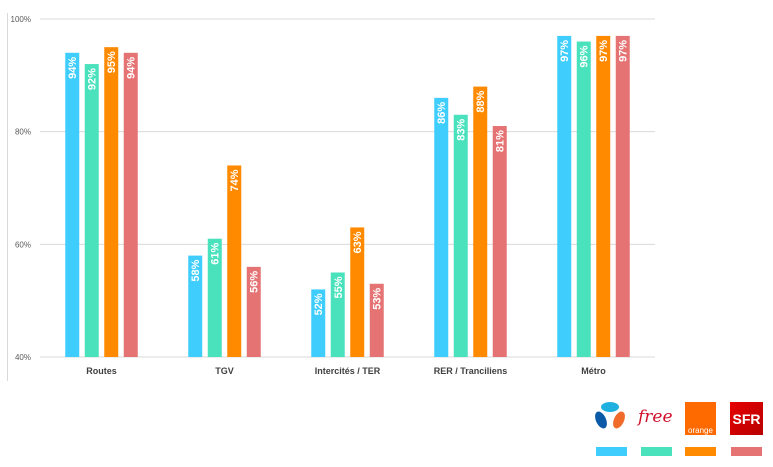 Image resolution: width=773 pixels, height=467 pixels. Describe the element at coordinates (216, 253) in the screenshot. I see `data-label: 61%` at that location.